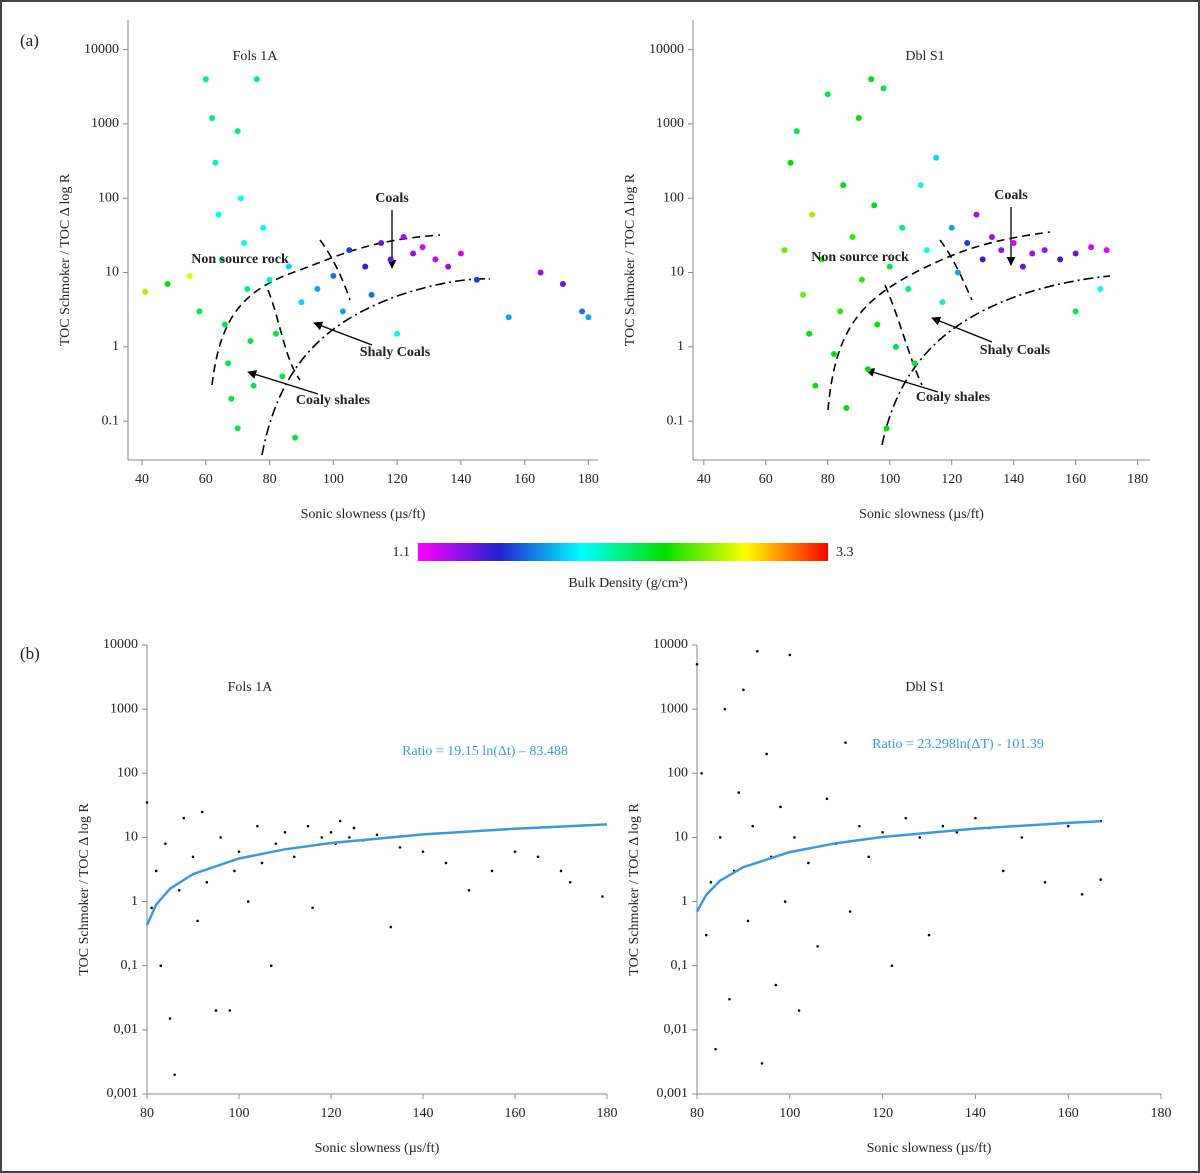  I want to click on y-tick-label: 0,01, so click(676, 1029).